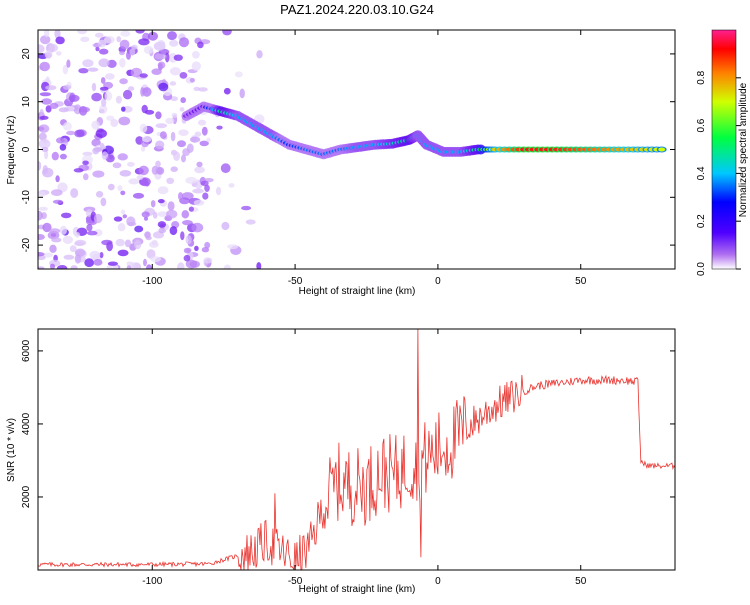 This screenshot has width=750, height=605. Describe the element at coordinates (701, 125) in the screenshot. I see `colorbar-tick-label: 0.6` at that location.